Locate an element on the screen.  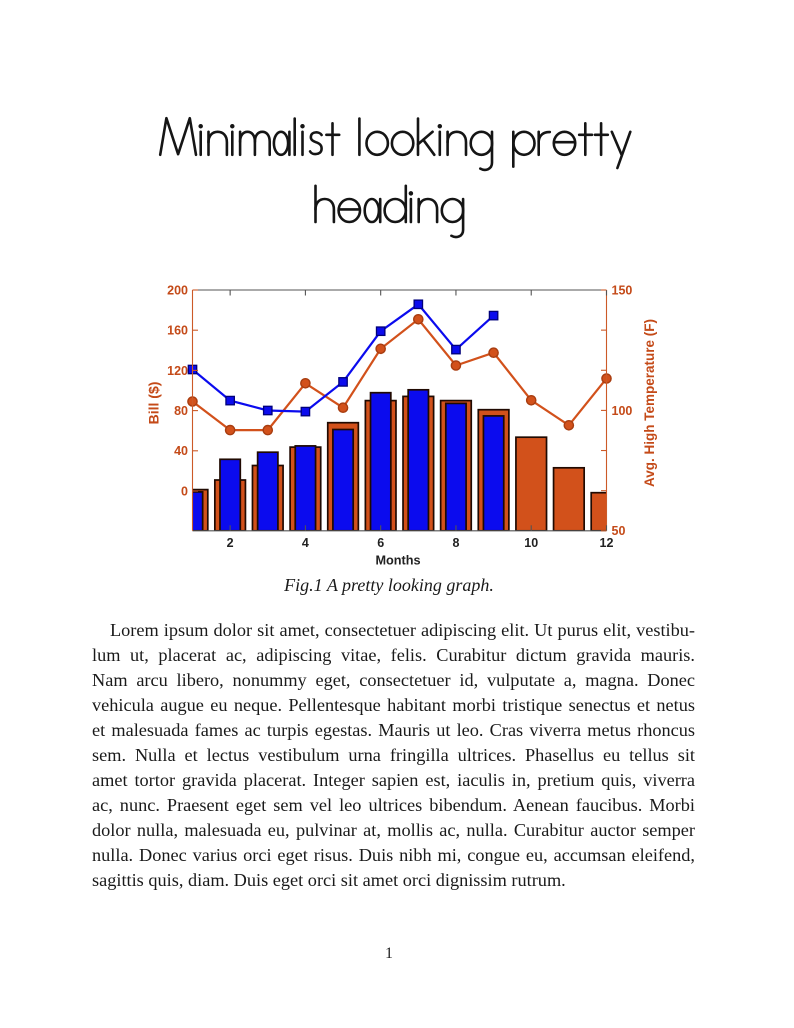
svg-text: 40 is located at coordinates (181, 451).